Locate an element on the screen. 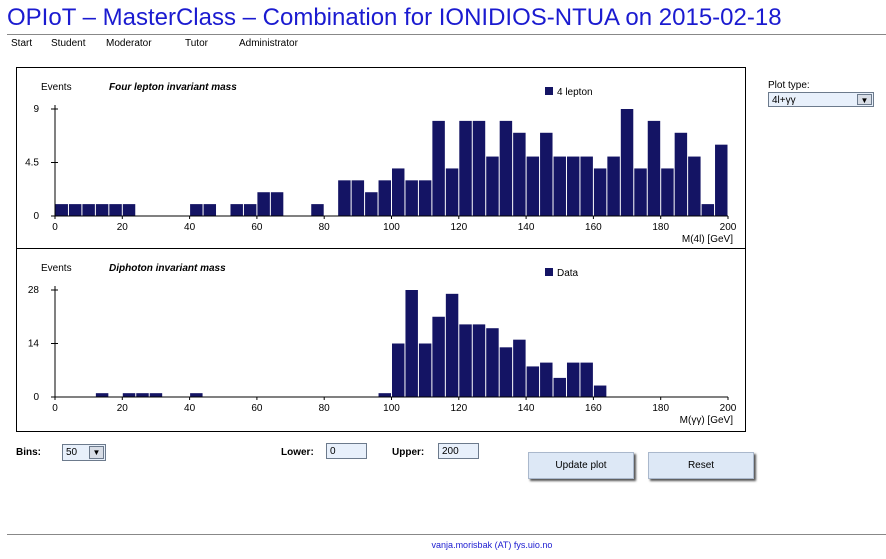 This screenshot has width=886, height=559. bins-label: Bins: is located at coordinates (28, 452).